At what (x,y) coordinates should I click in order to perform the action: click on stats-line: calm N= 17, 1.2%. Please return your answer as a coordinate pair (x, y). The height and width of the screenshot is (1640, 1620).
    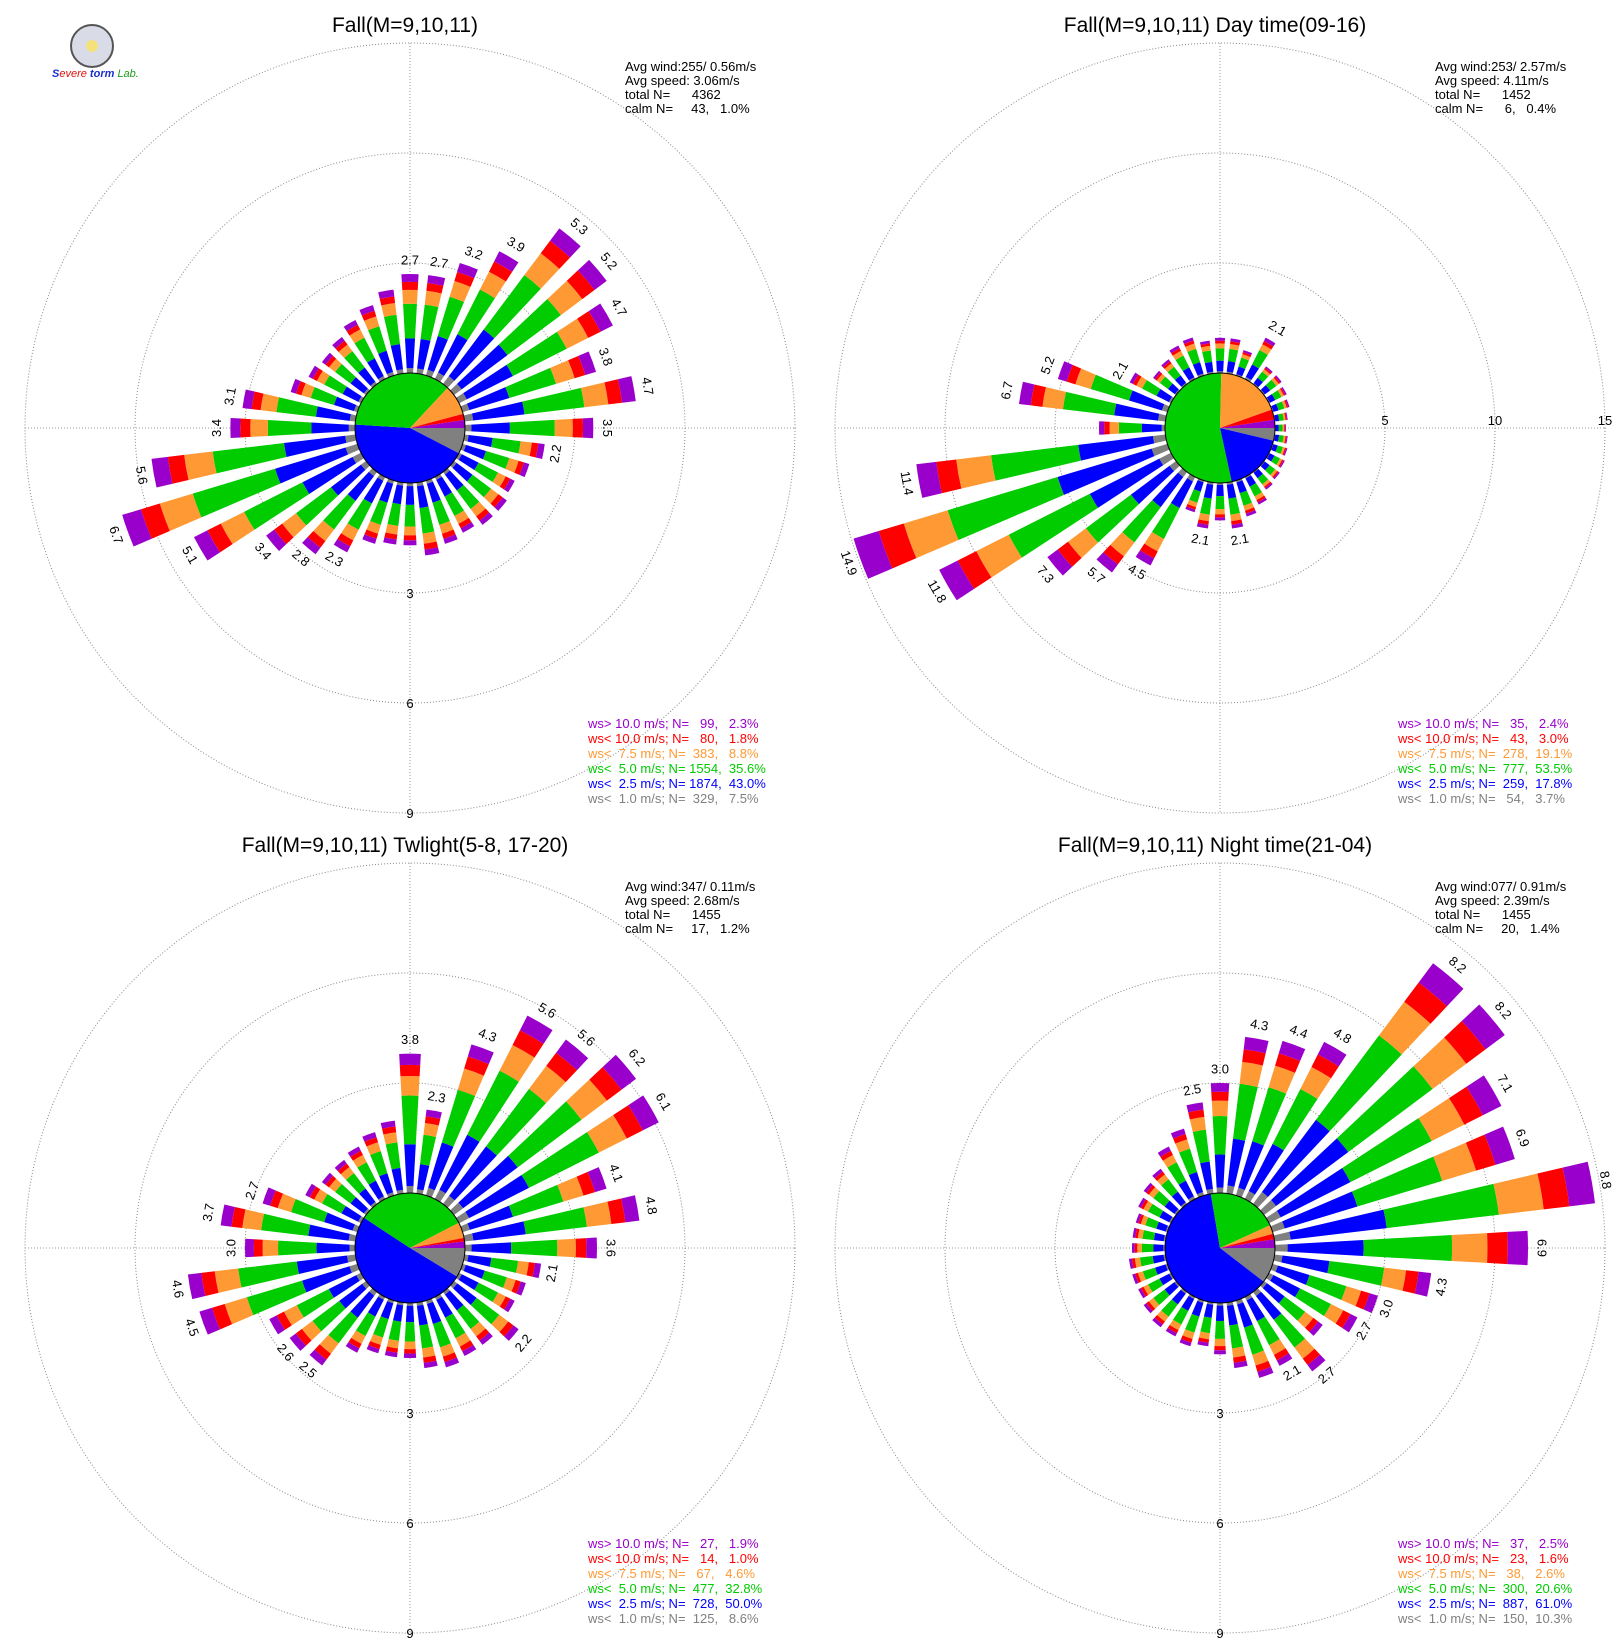
    Looking at the image, I should click on (687, 928).